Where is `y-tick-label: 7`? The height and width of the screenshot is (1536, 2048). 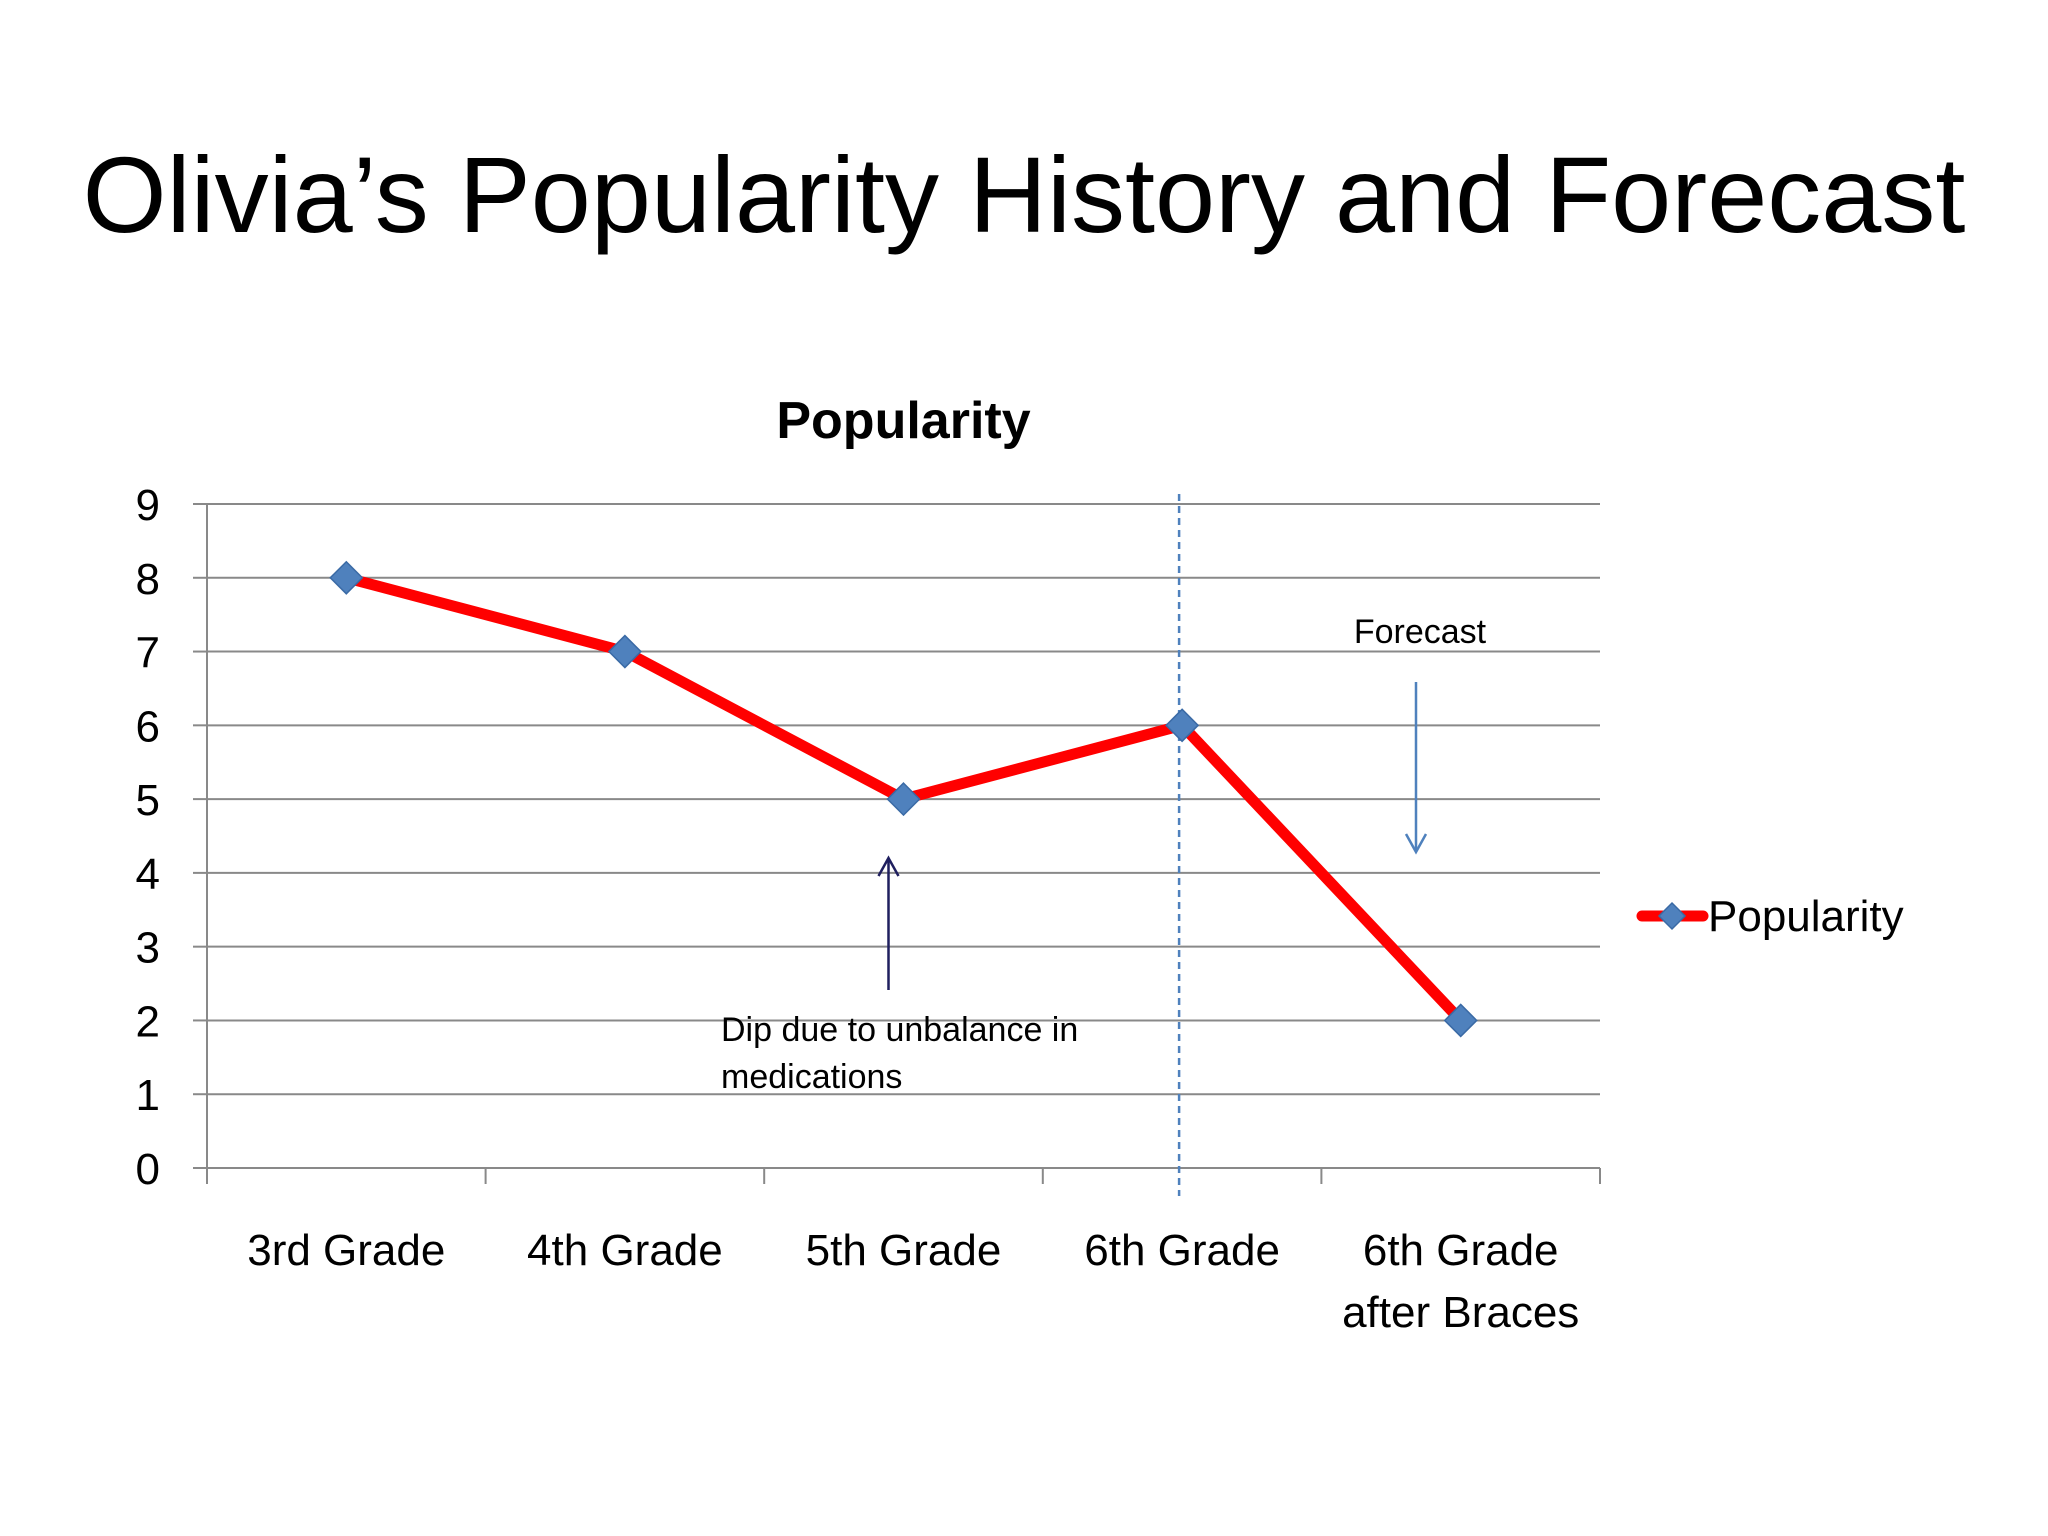 y-tick-label: 7 is located at coordinates (148, 653).